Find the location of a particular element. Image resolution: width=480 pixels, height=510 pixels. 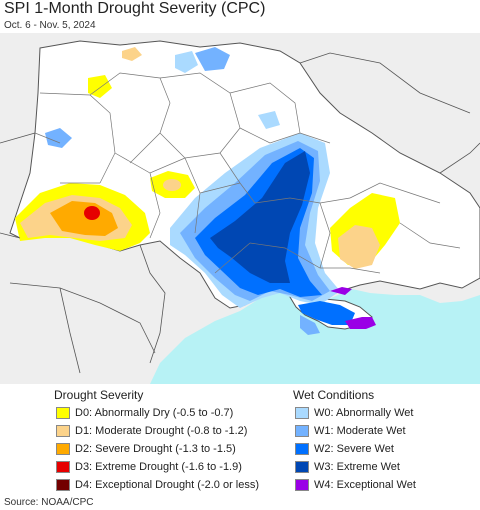

legend-item-d2: D2: Severe Drought (-1.3 to -1.5) is located at coordinates (146, 449).